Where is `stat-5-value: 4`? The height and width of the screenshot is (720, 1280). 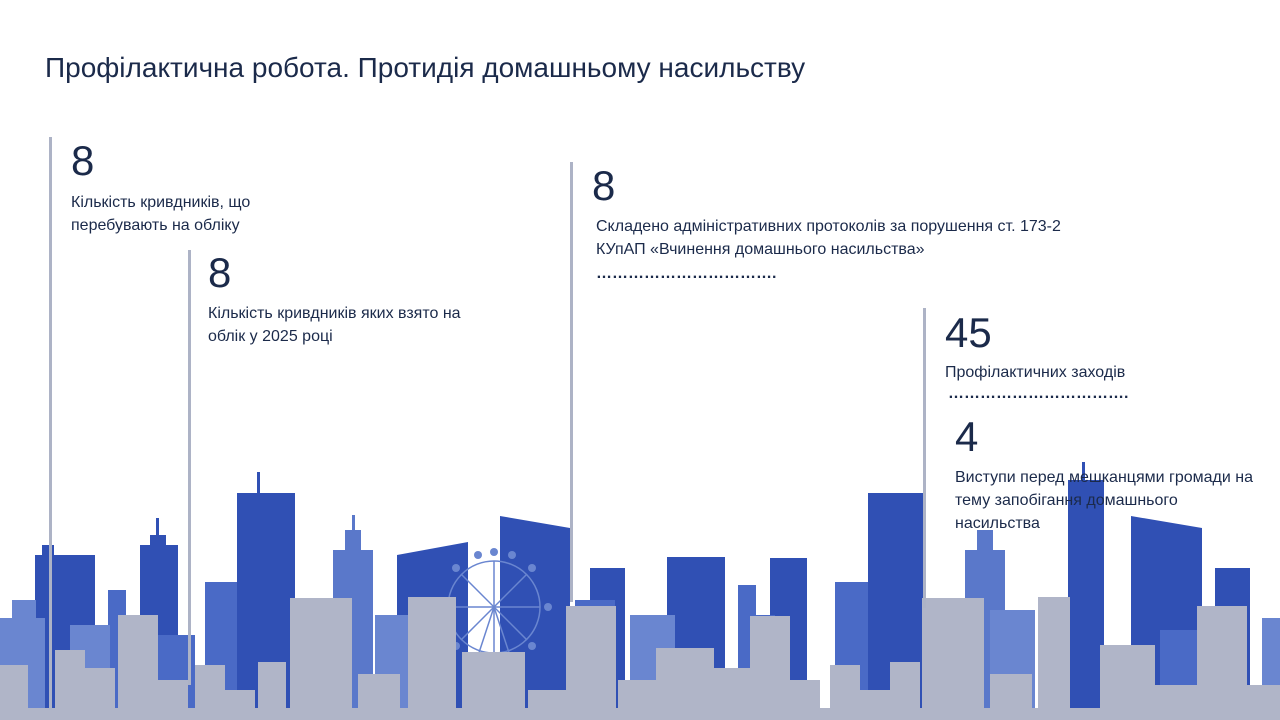 stat-5-value: 4 is located at coordinates (967, 436).